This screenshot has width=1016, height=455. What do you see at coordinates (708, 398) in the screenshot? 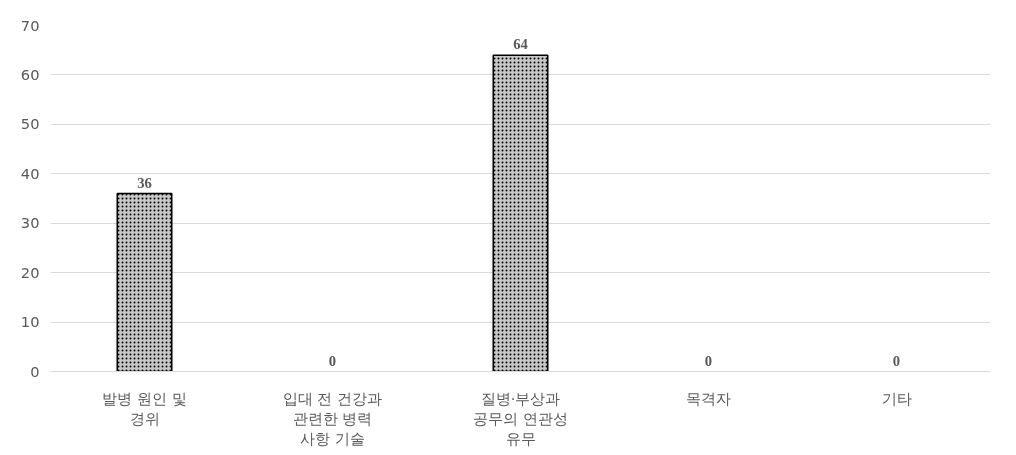
I see `x-tick-label: 목격자` at bounding box center [708, 398].